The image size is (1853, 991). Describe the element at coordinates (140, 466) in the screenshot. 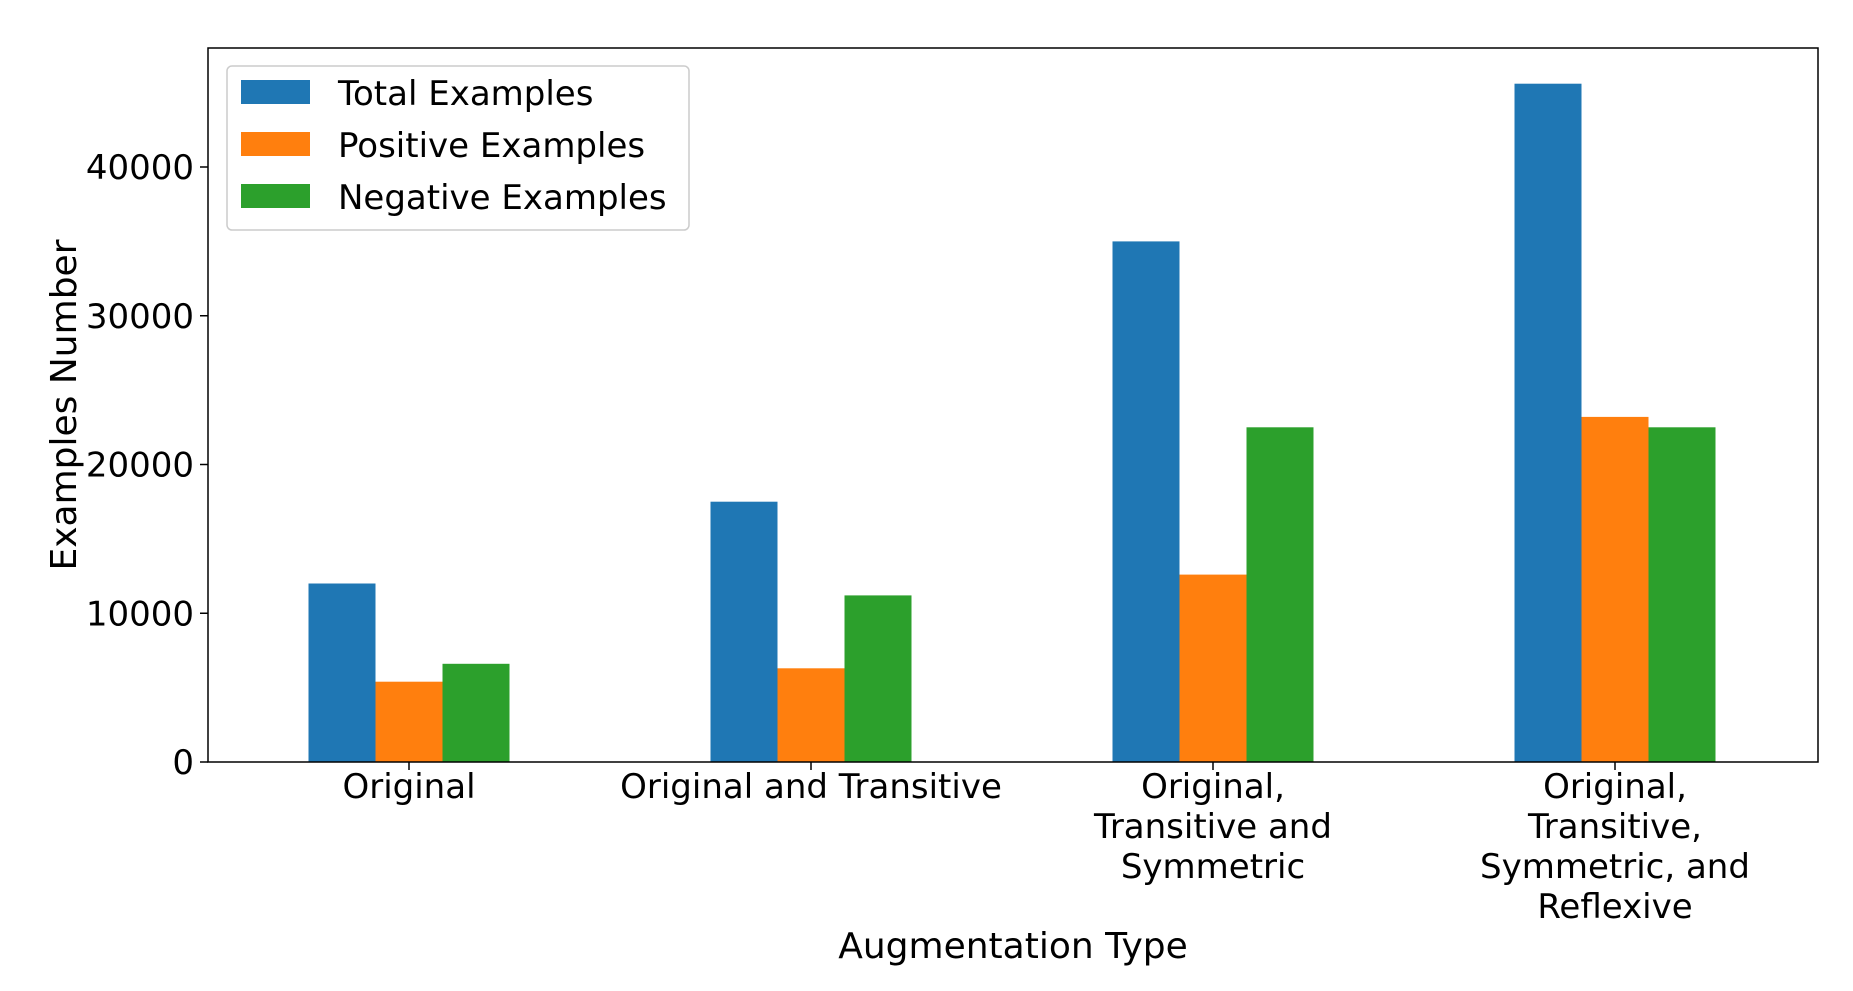

I see `y-tick-label: 20000` at that location.